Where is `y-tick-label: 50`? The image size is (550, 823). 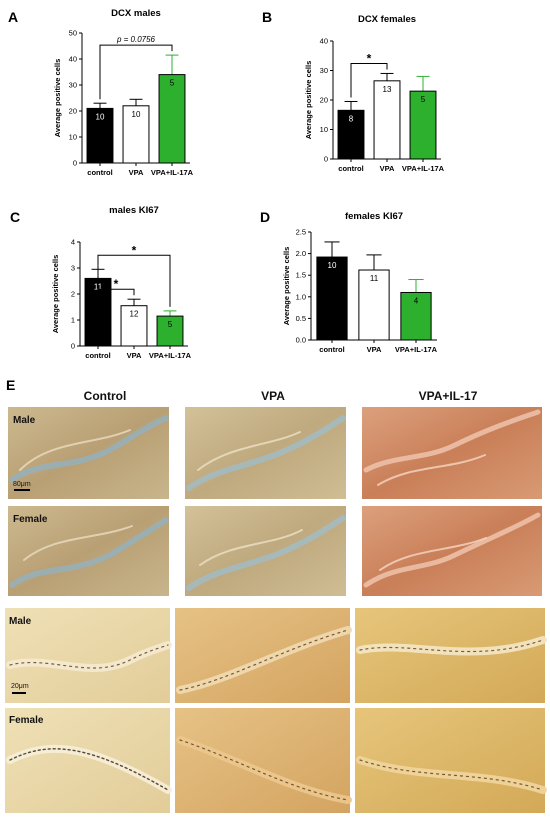
y-tick-label: 50 is located at coordinates (73, 33).